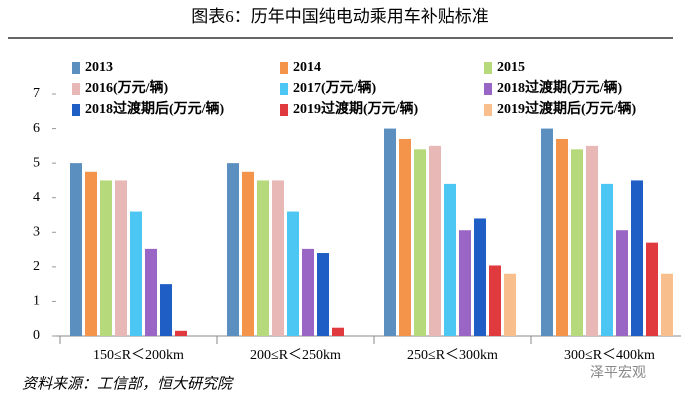  I want to click on legend-label: 2019过渡期后(万元/辆), so click(567, 108).